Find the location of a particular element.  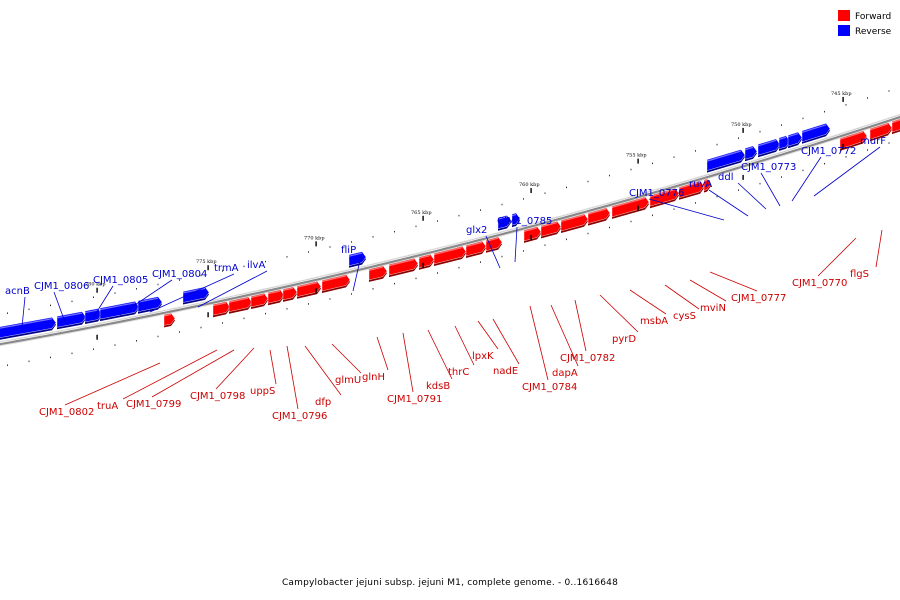

leader-line-dapa is located at coordinates (564, 335).